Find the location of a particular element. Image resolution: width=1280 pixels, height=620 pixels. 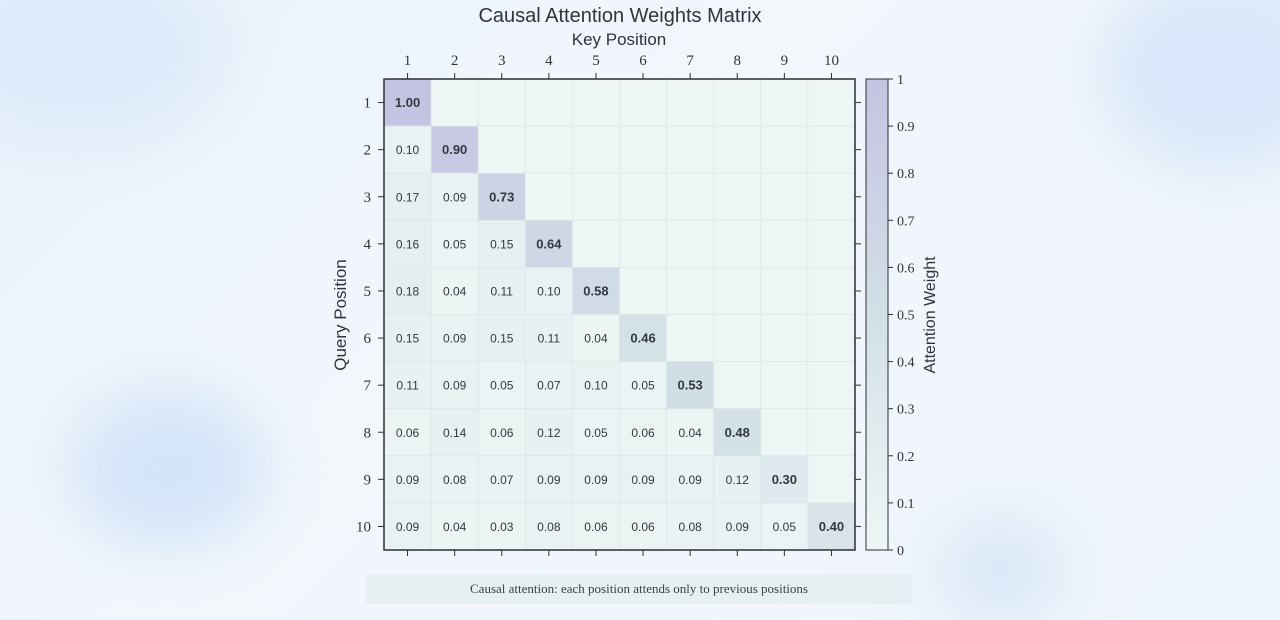

cell-value-label: 0.12 is located at coordinates (738, 480).